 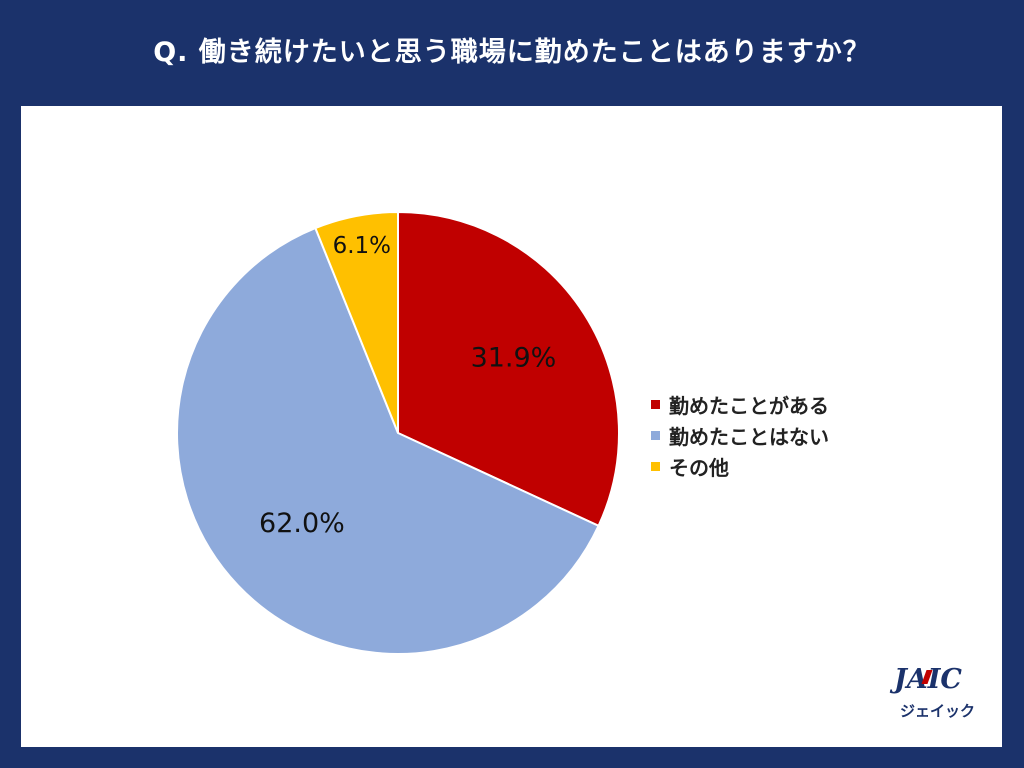 I want to click on jaic-logo: JAIC ジェイック, so click(x=941, y=699).